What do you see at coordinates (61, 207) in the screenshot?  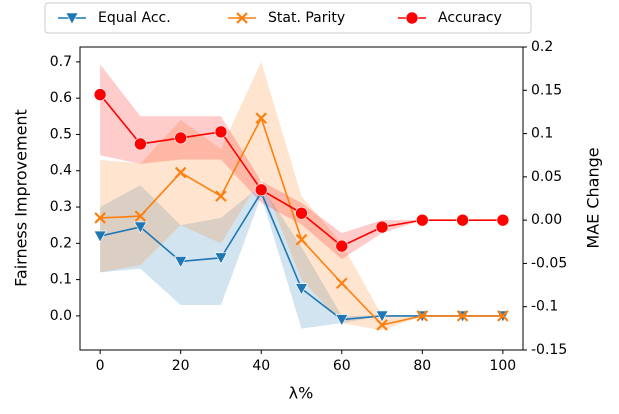 I see `y-tick-label: 0.3` at bounding box center [61, 207].